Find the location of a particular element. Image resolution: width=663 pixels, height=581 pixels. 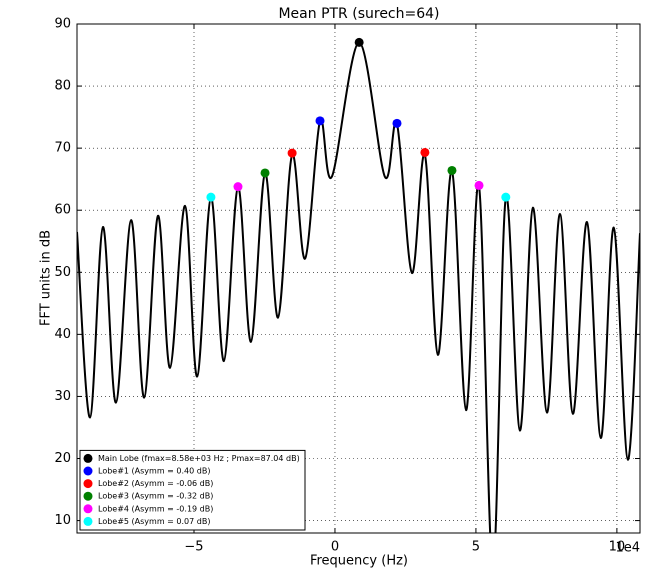

y-tick-label: 60 is located at coordinates (62, 210).